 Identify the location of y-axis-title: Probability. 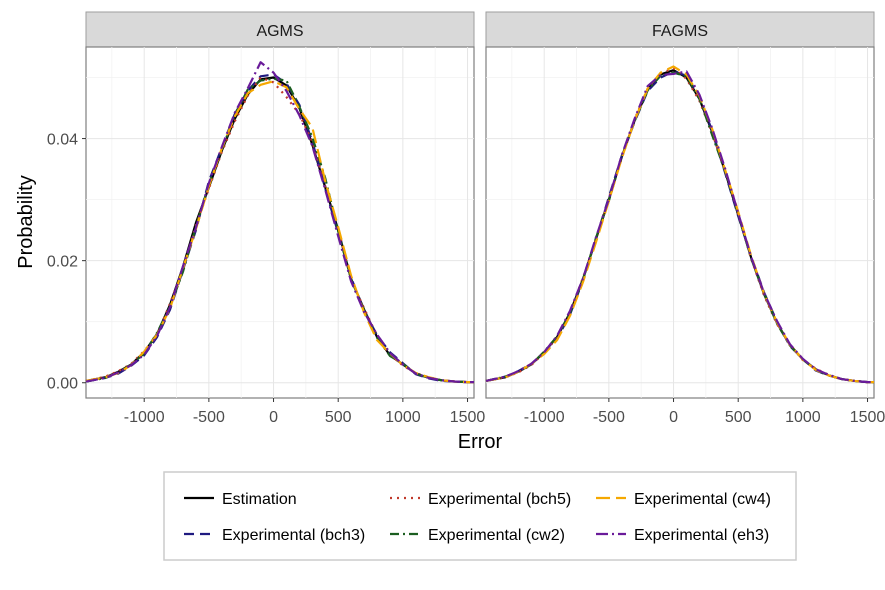
(26, 221).